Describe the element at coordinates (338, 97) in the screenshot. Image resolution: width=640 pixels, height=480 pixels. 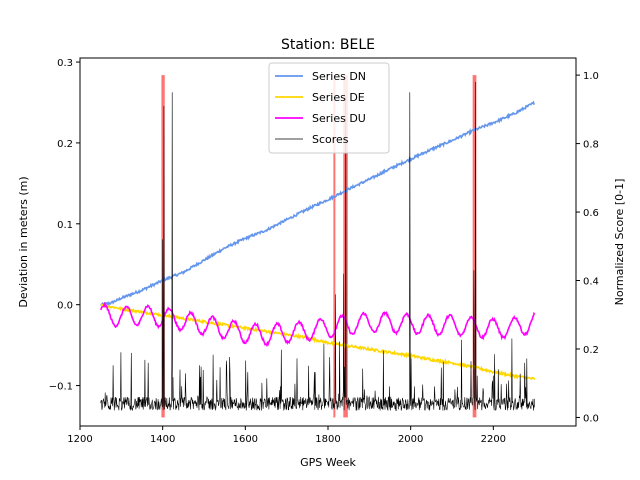
I see `legend-label: Series DE` at that location.